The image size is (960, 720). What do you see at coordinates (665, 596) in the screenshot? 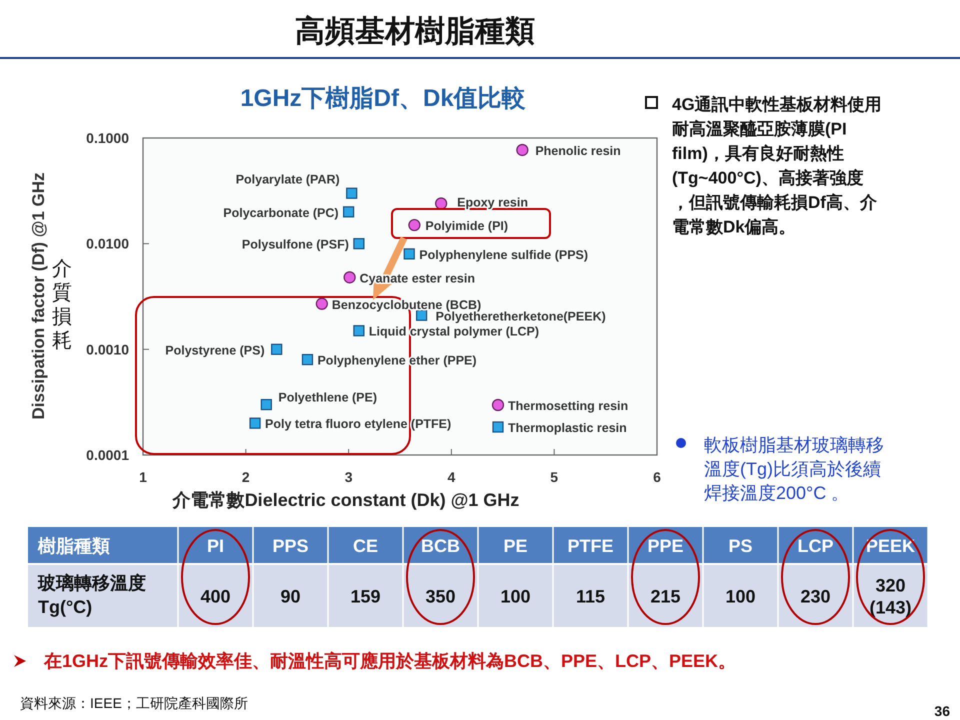
I see `text: 215` at bounding box center [665, 596].